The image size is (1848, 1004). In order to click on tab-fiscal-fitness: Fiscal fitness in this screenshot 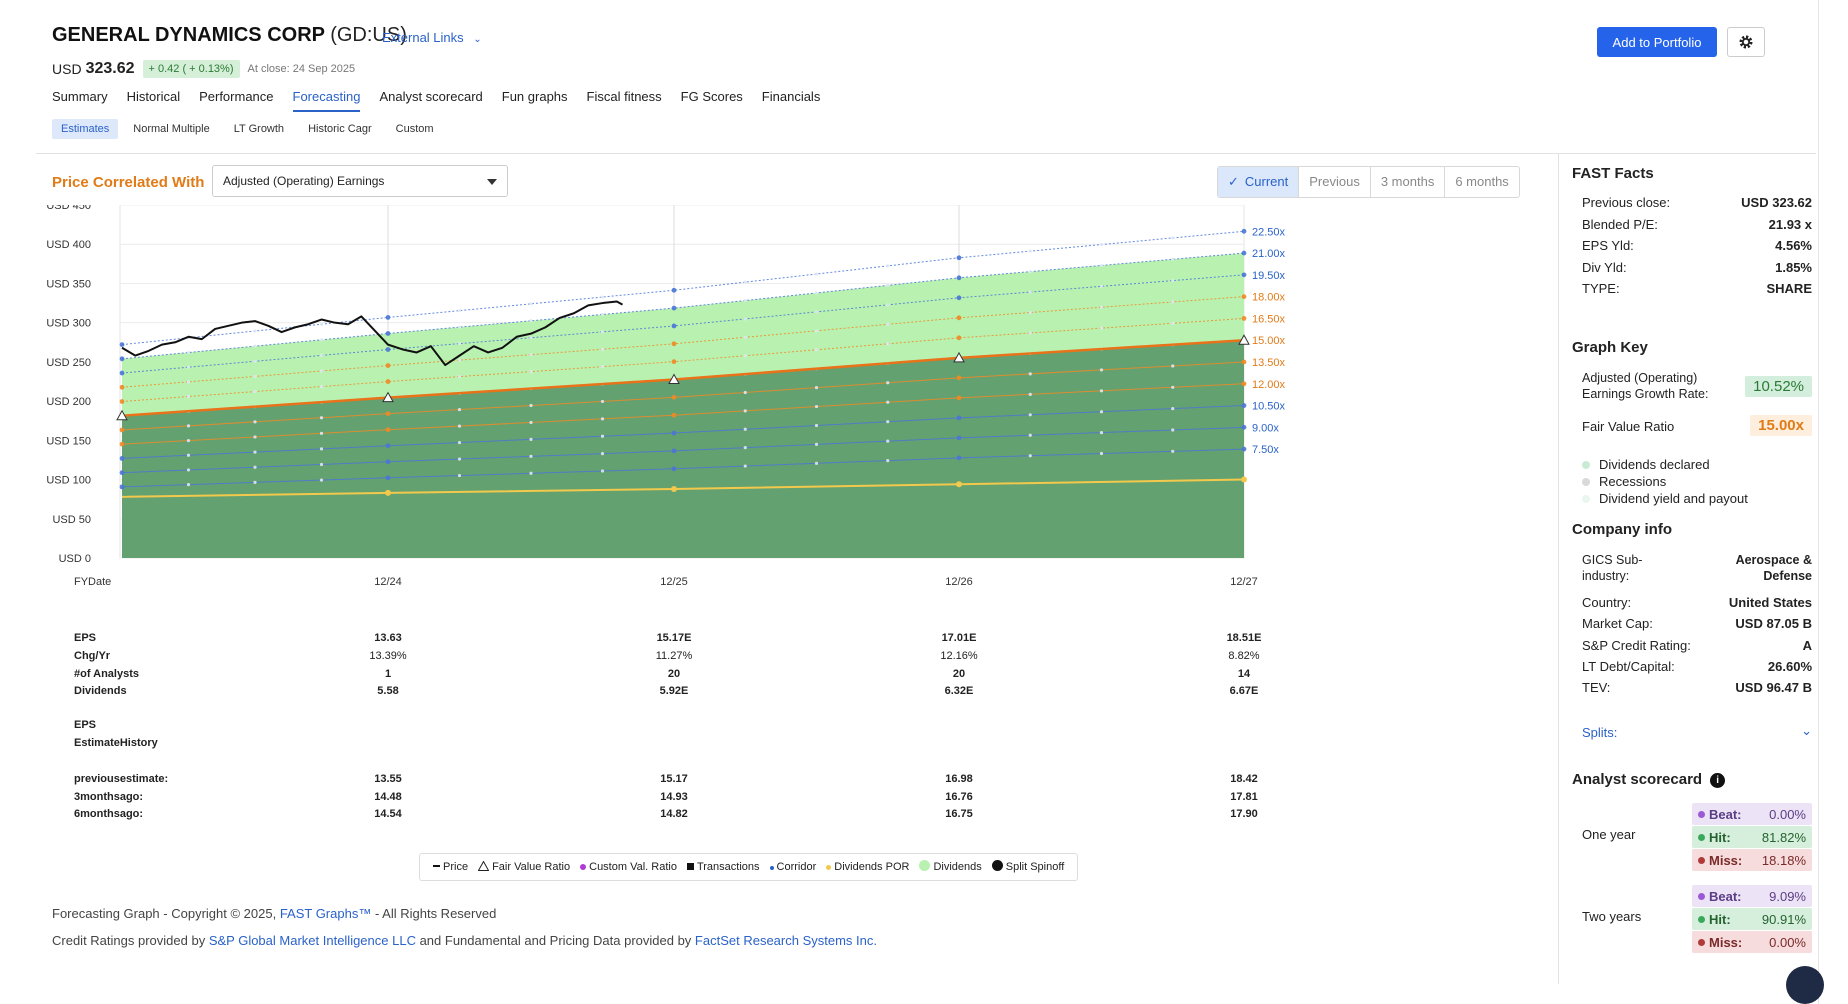, I will do `click(624, 96)`.